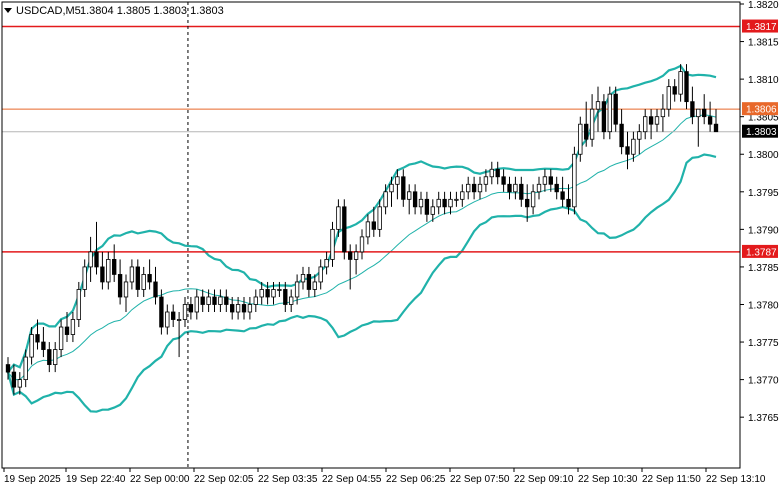 The image size is (781, 489). Describe the element at coordinates (8, 10) in the screenshot. I see `collapse-arrow-icon` at that location.